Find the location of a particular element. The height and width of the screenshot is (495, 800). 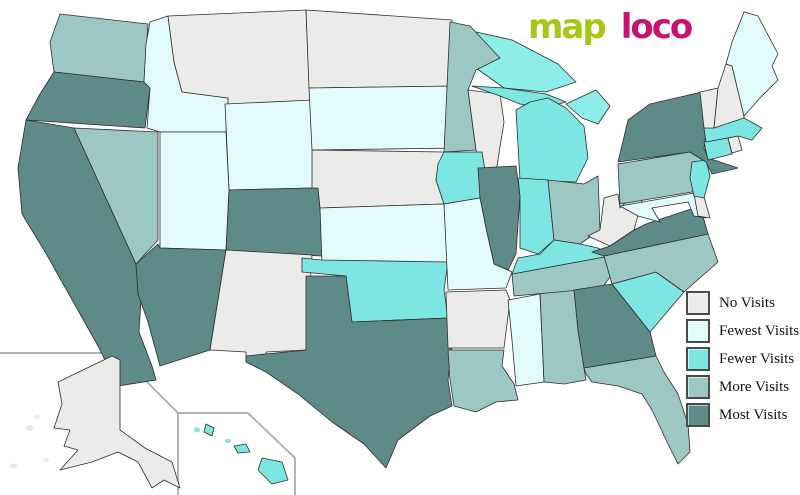

state-alaska is located at coordinates (117, 422).